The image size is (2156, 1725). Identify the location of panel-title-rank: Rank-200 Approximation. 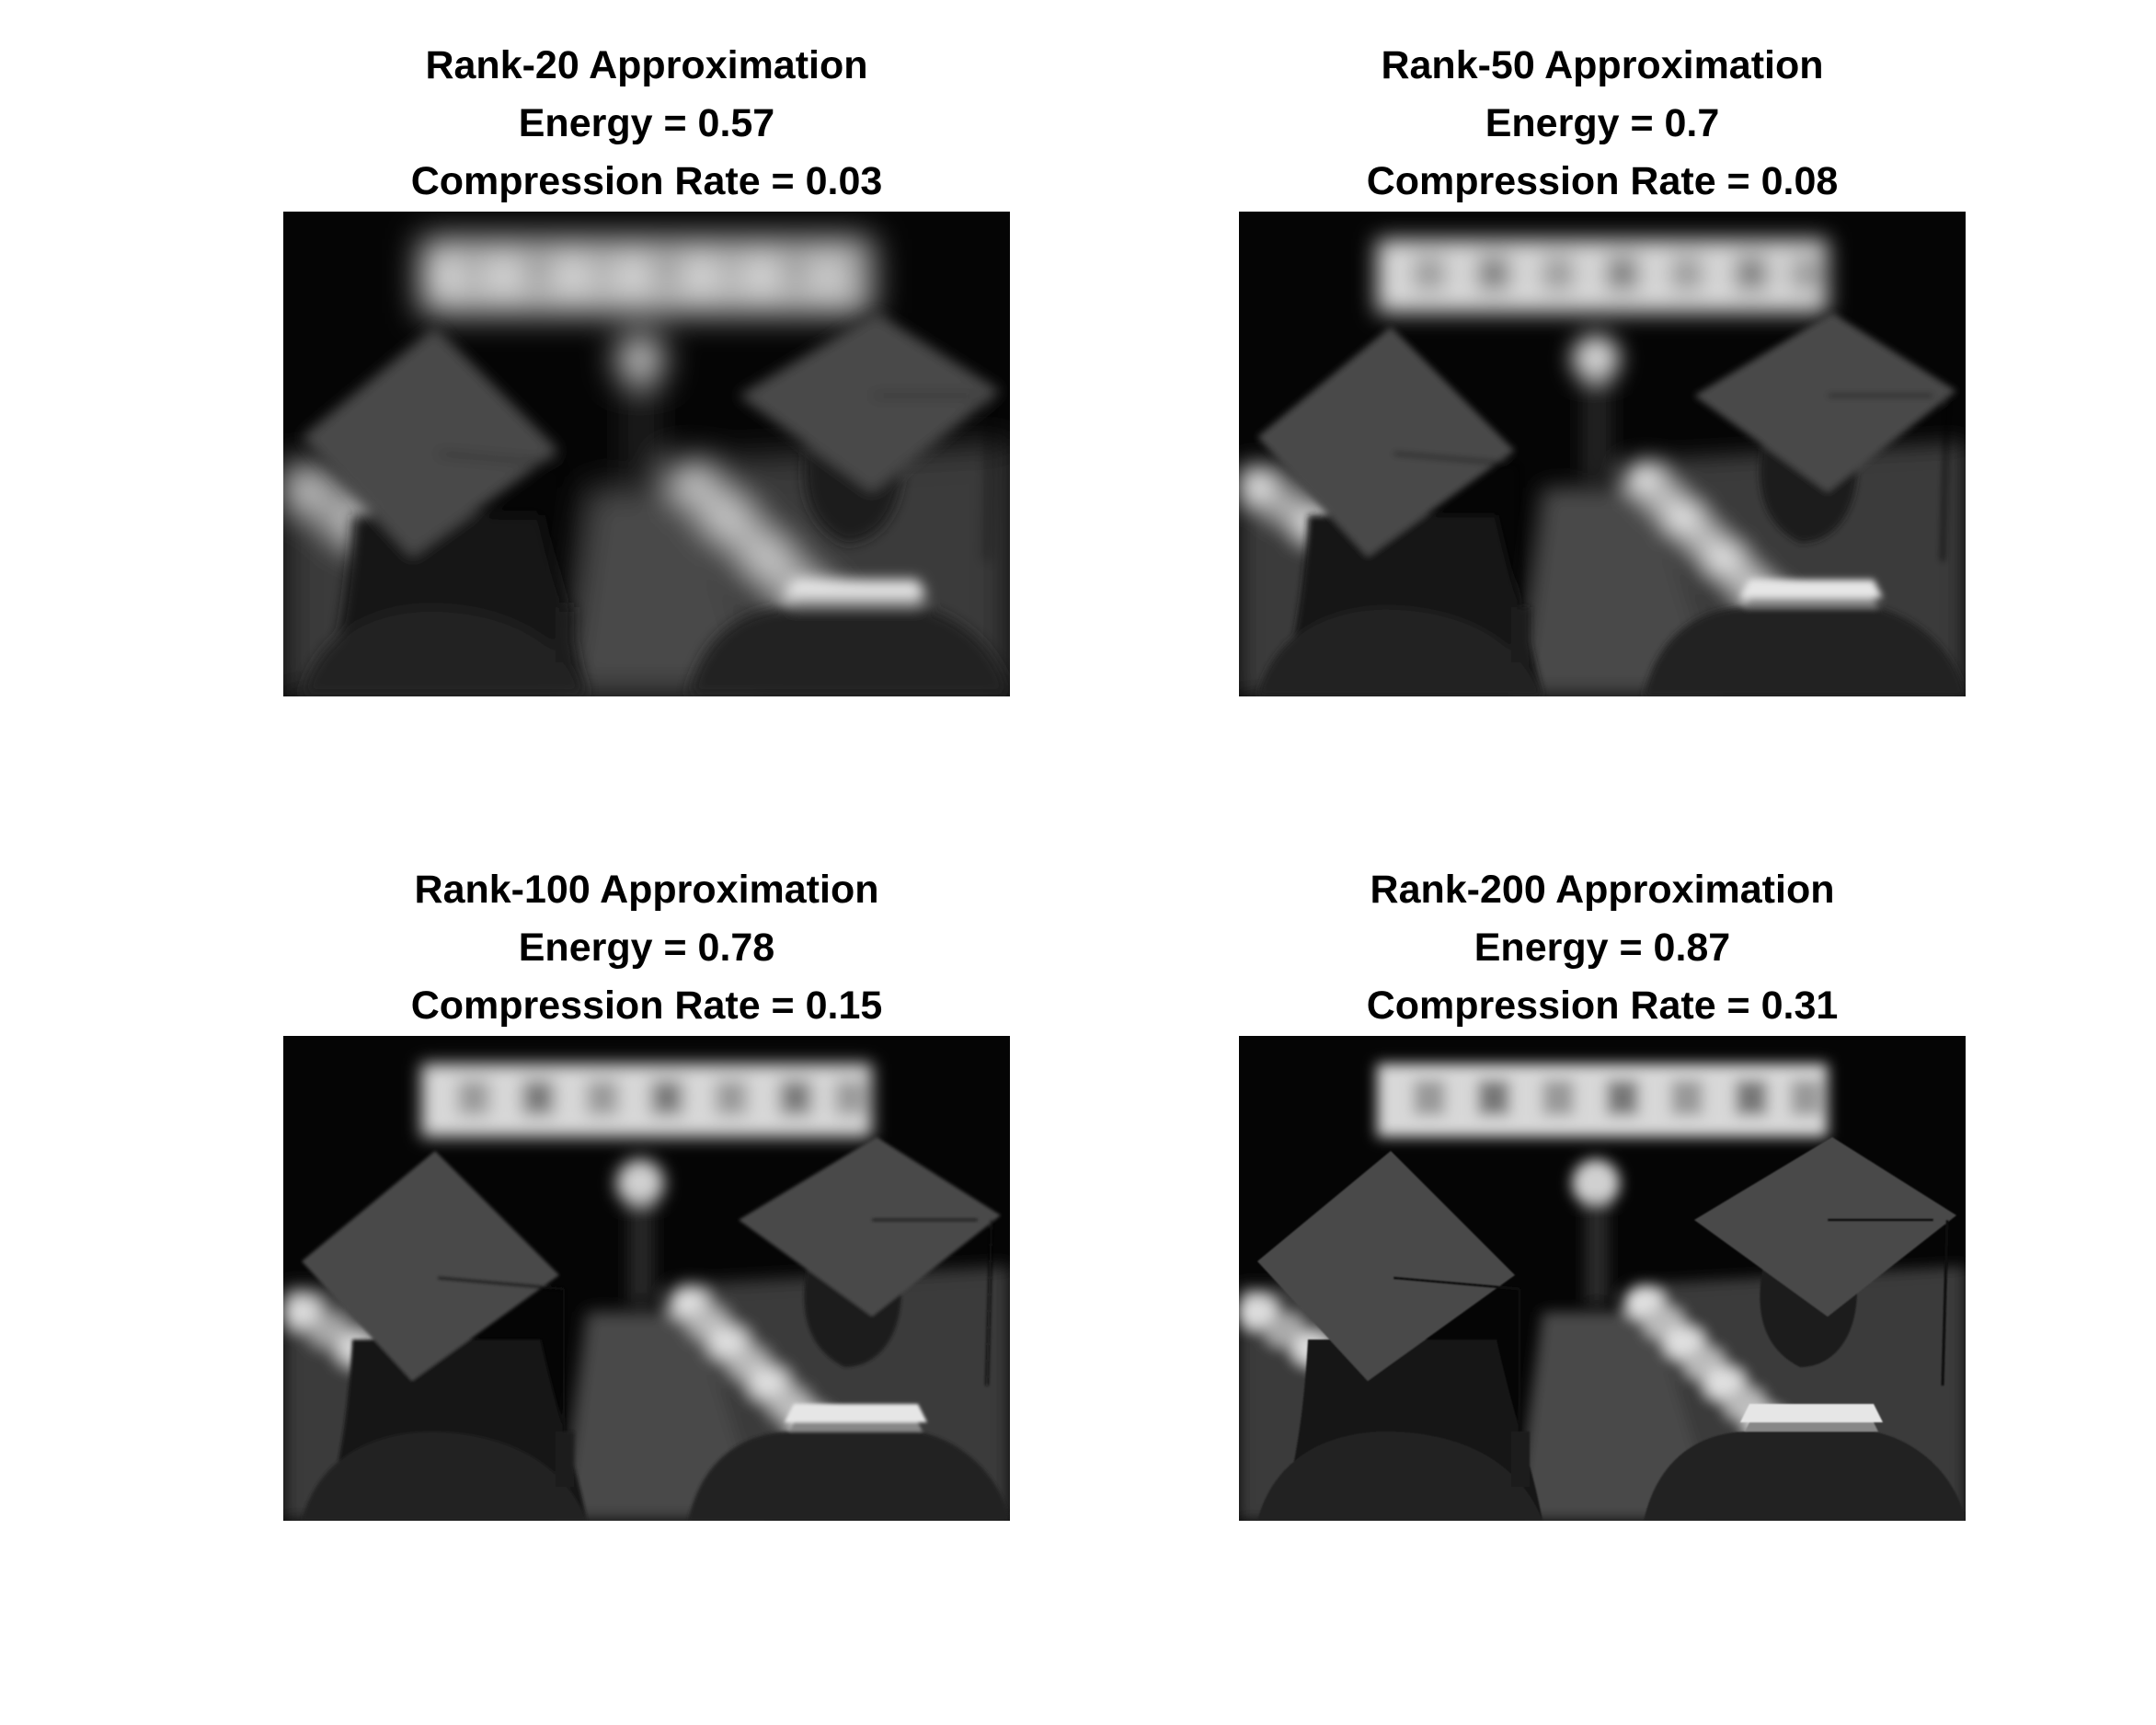
(1603, 890).